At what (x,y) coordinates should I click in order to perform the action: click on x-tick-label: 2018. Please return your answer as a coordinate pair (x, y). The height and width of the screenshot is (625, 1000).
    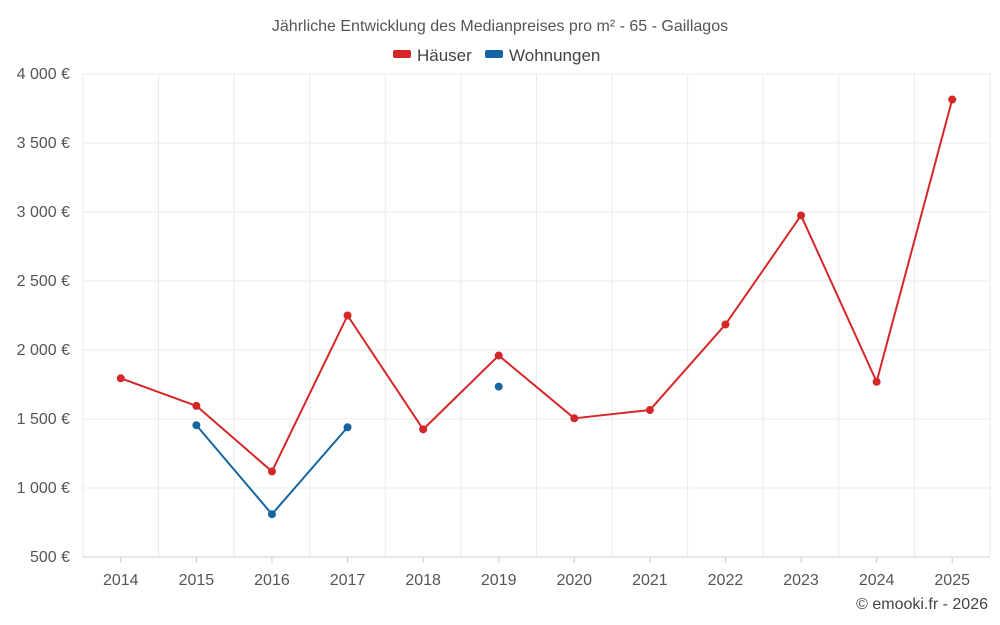
    Looking at the image, I should click on (423, 580).